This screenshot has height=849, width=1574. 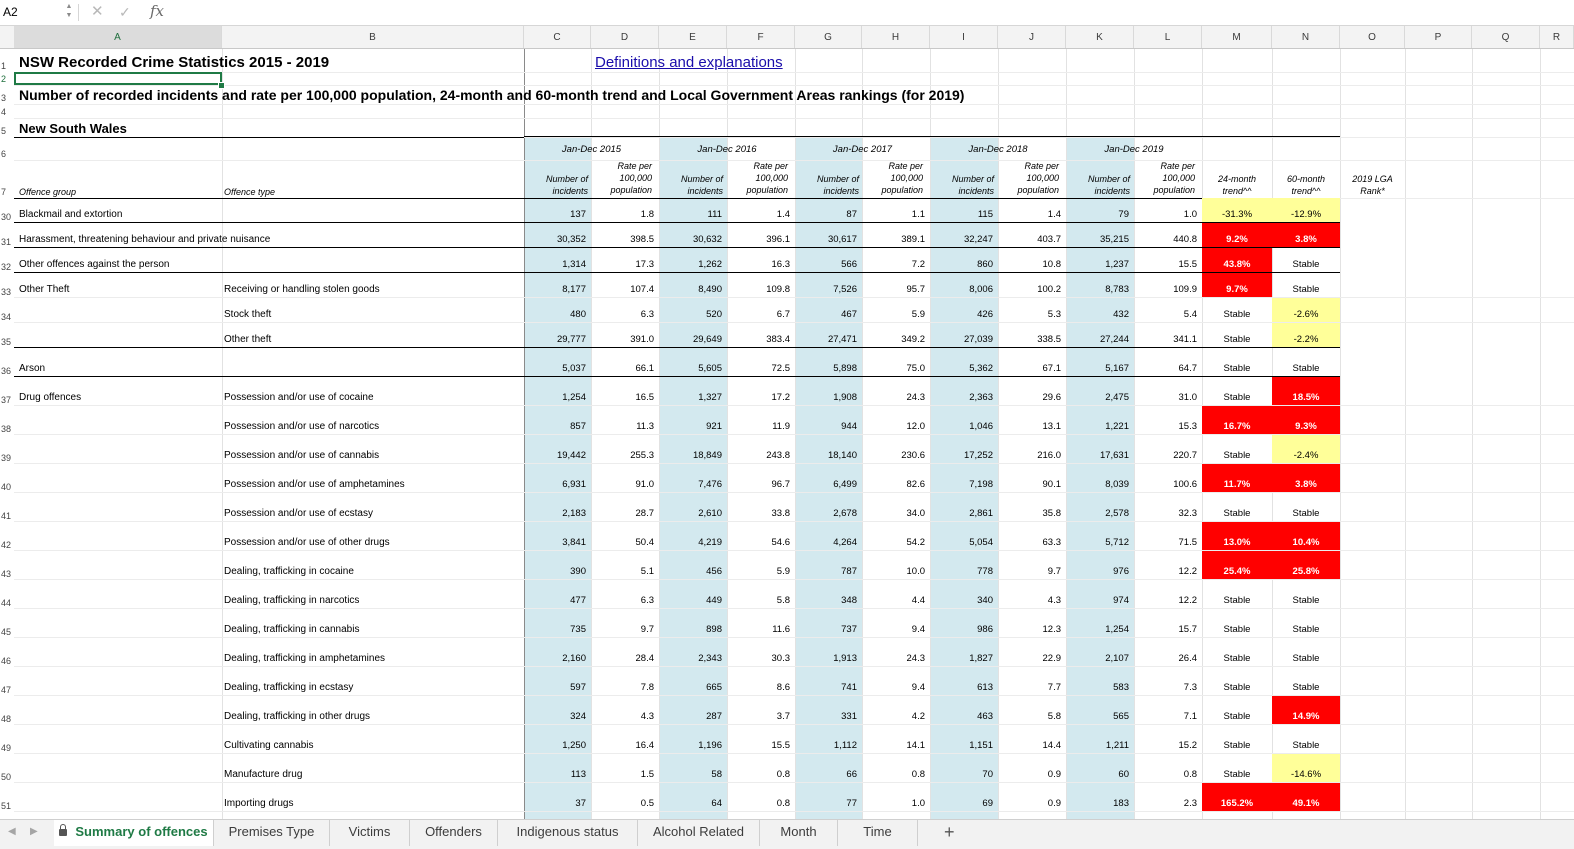 I want to click on row-header-39: 39, so click(x=7, y=449).